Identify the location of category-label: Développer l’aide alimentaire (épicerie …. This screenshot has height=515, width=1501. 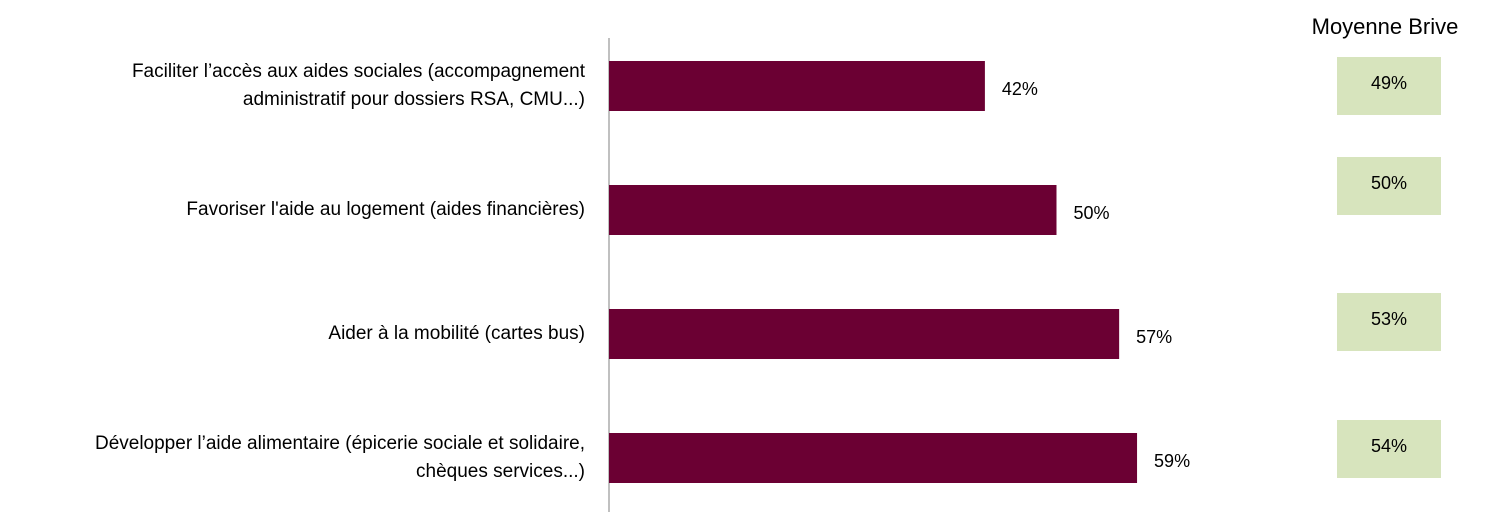
(339, 457).